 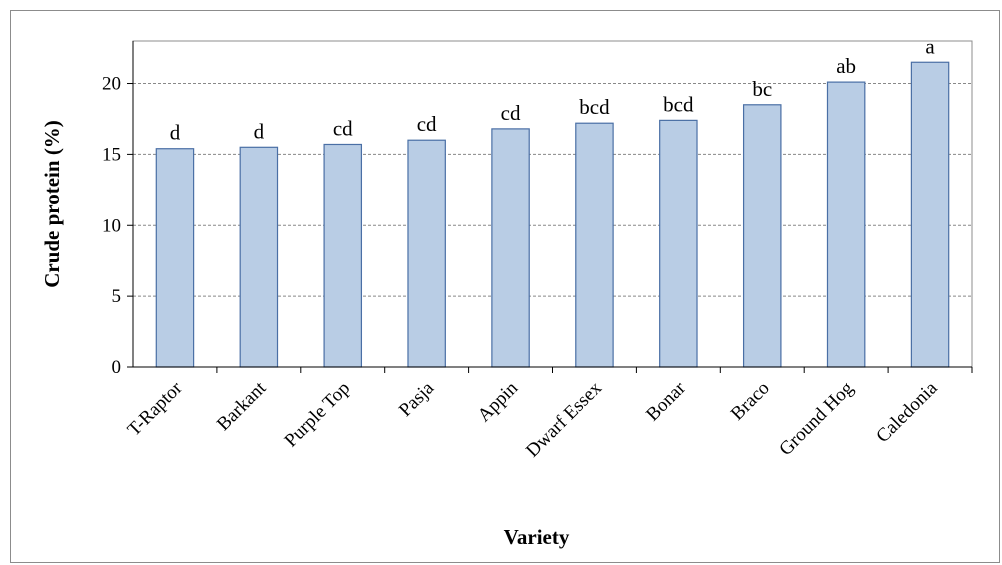 I want to click on category-label: Bonar, so click(x=666, y=401).